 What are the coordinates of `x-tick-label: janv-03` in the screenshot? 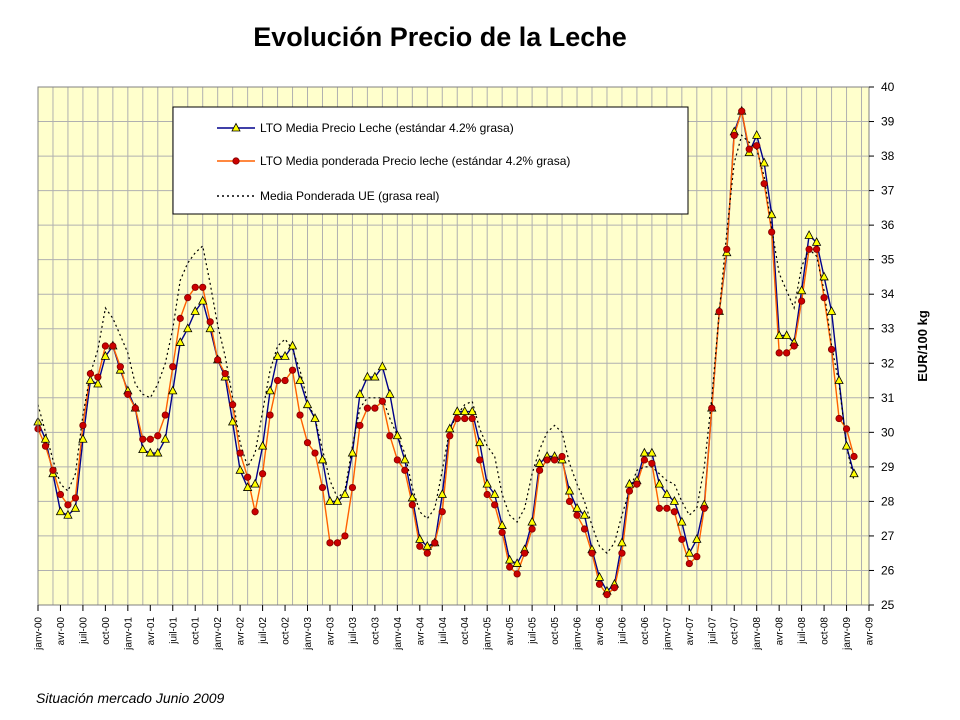 It's located at (308, 634).